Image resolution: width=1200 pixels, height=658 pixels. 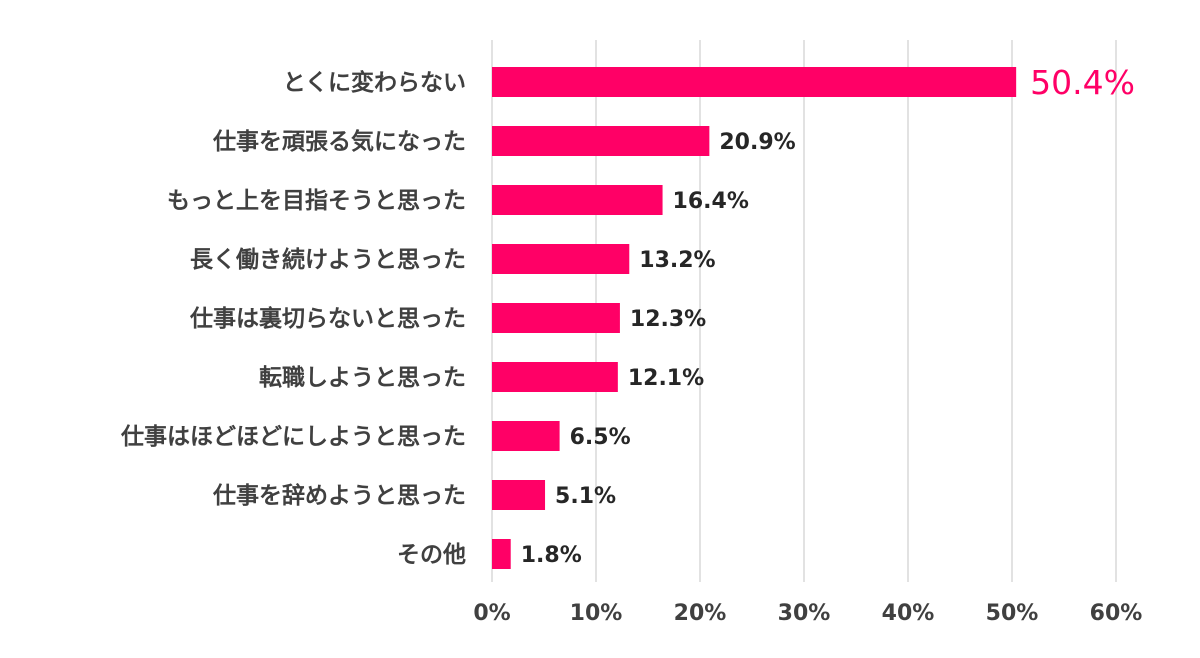 What do you see at coordinates (585, 496) in the screenshot?
I see `data-label: 5.1%` at bounding box center [585, 496].